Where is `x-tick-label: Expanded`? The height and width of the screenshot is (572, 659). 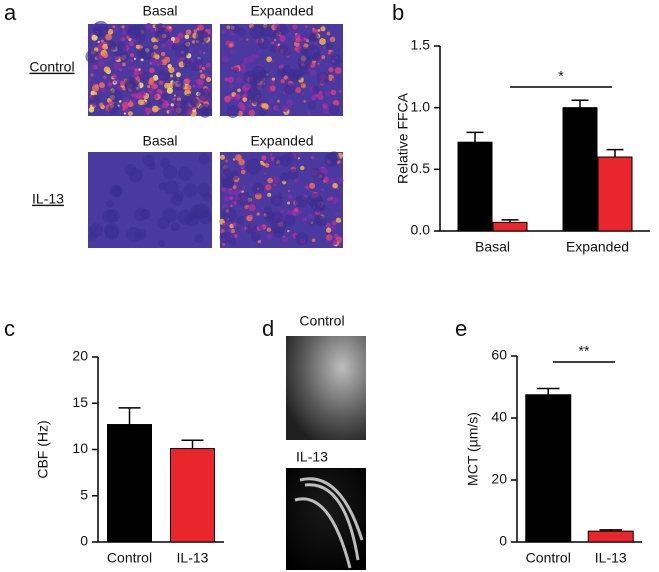 x-tick-label: Expanded is located at coordinates (597, 247).